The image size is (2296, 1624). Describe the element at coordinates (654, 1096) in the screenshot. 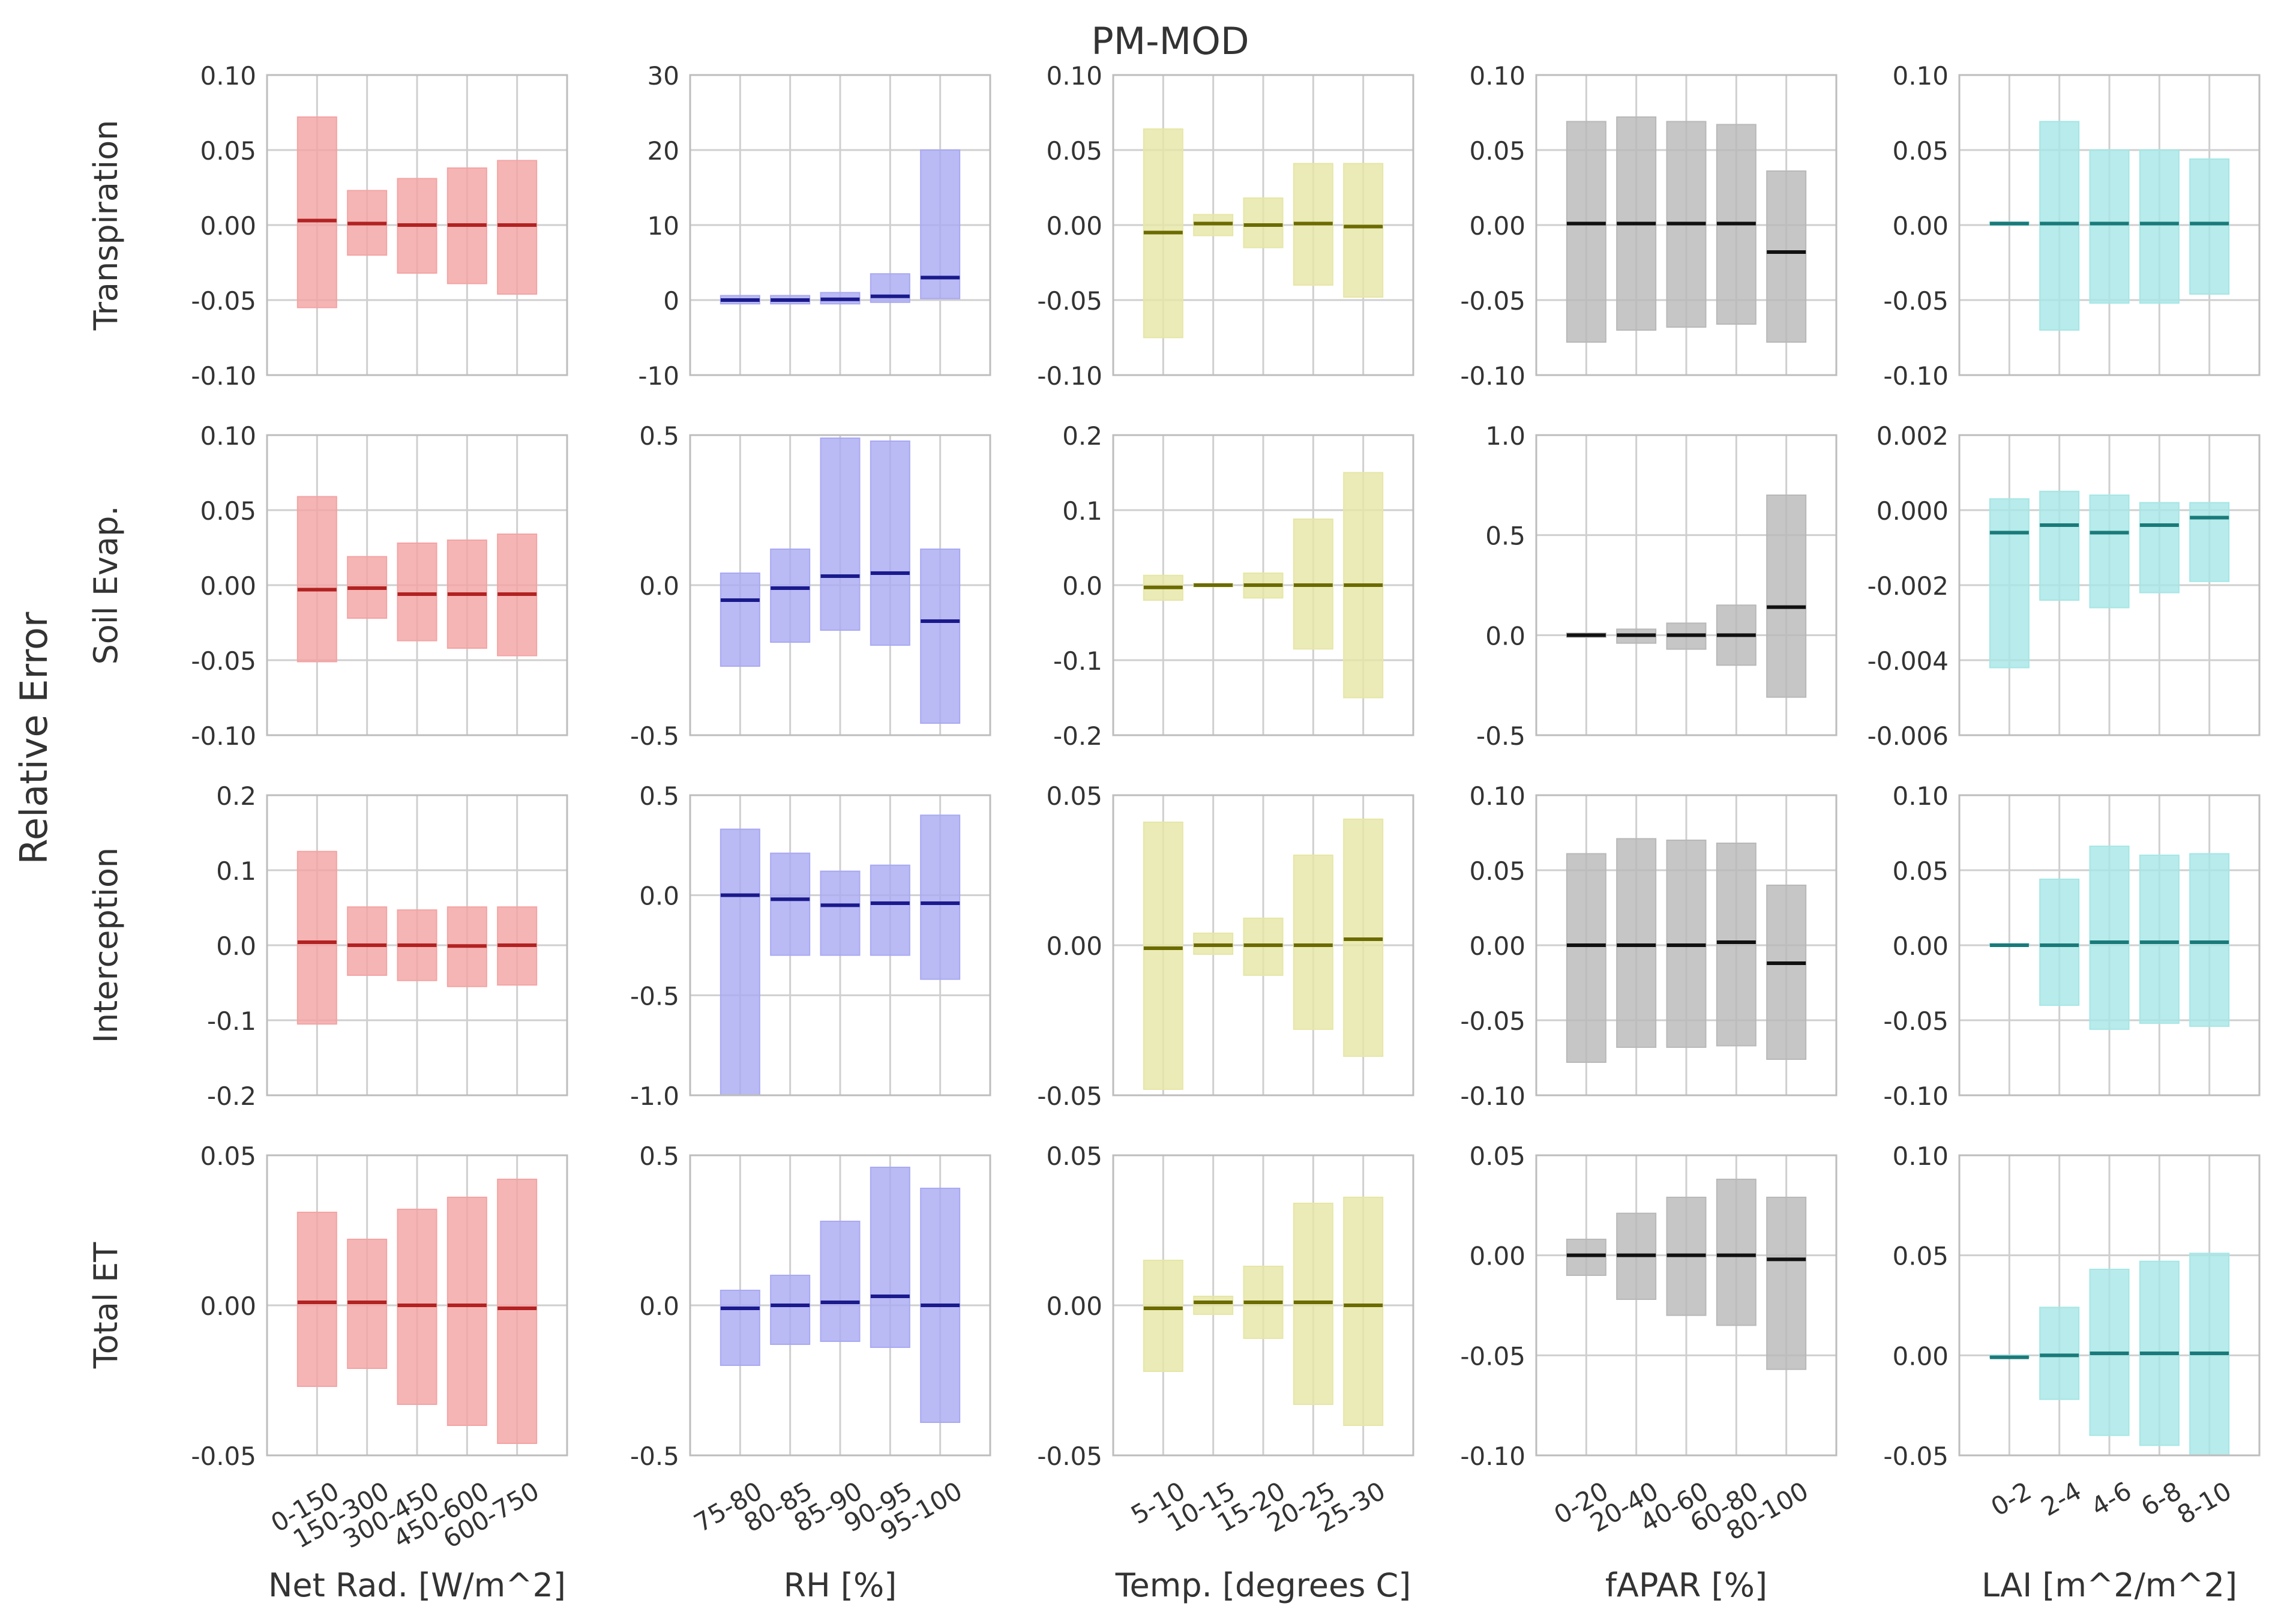

I see `y-tick-label: -1.0` at that location.